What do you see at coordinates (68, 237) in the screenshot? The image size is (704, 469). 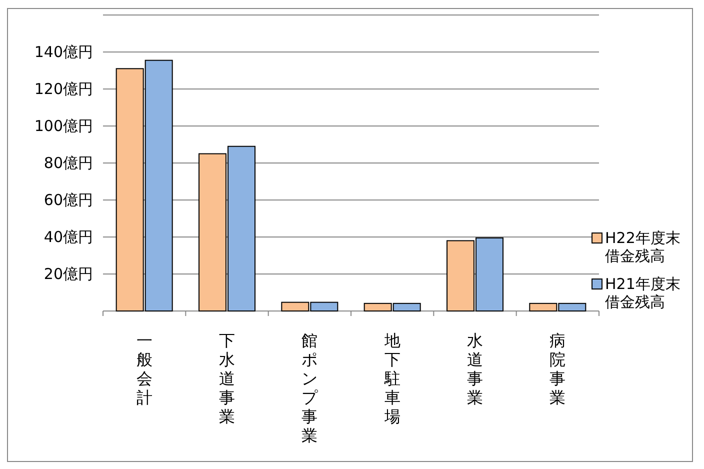 I see `y-tick-label: 40億円` at bounding box center [68, 237].